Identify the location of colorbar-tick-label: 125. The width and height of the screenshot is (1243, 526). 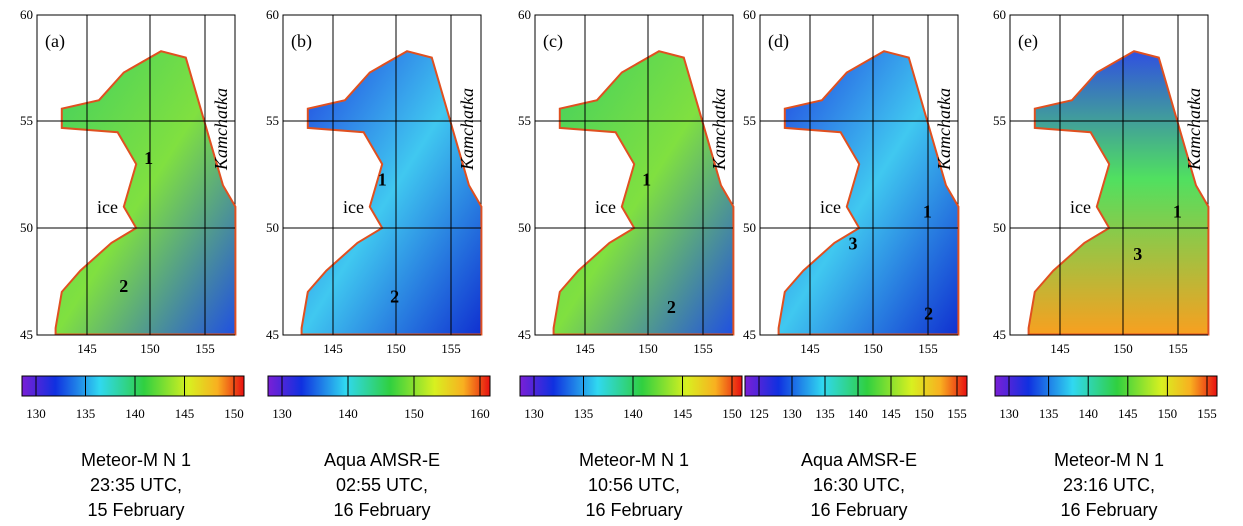
(759, 413).